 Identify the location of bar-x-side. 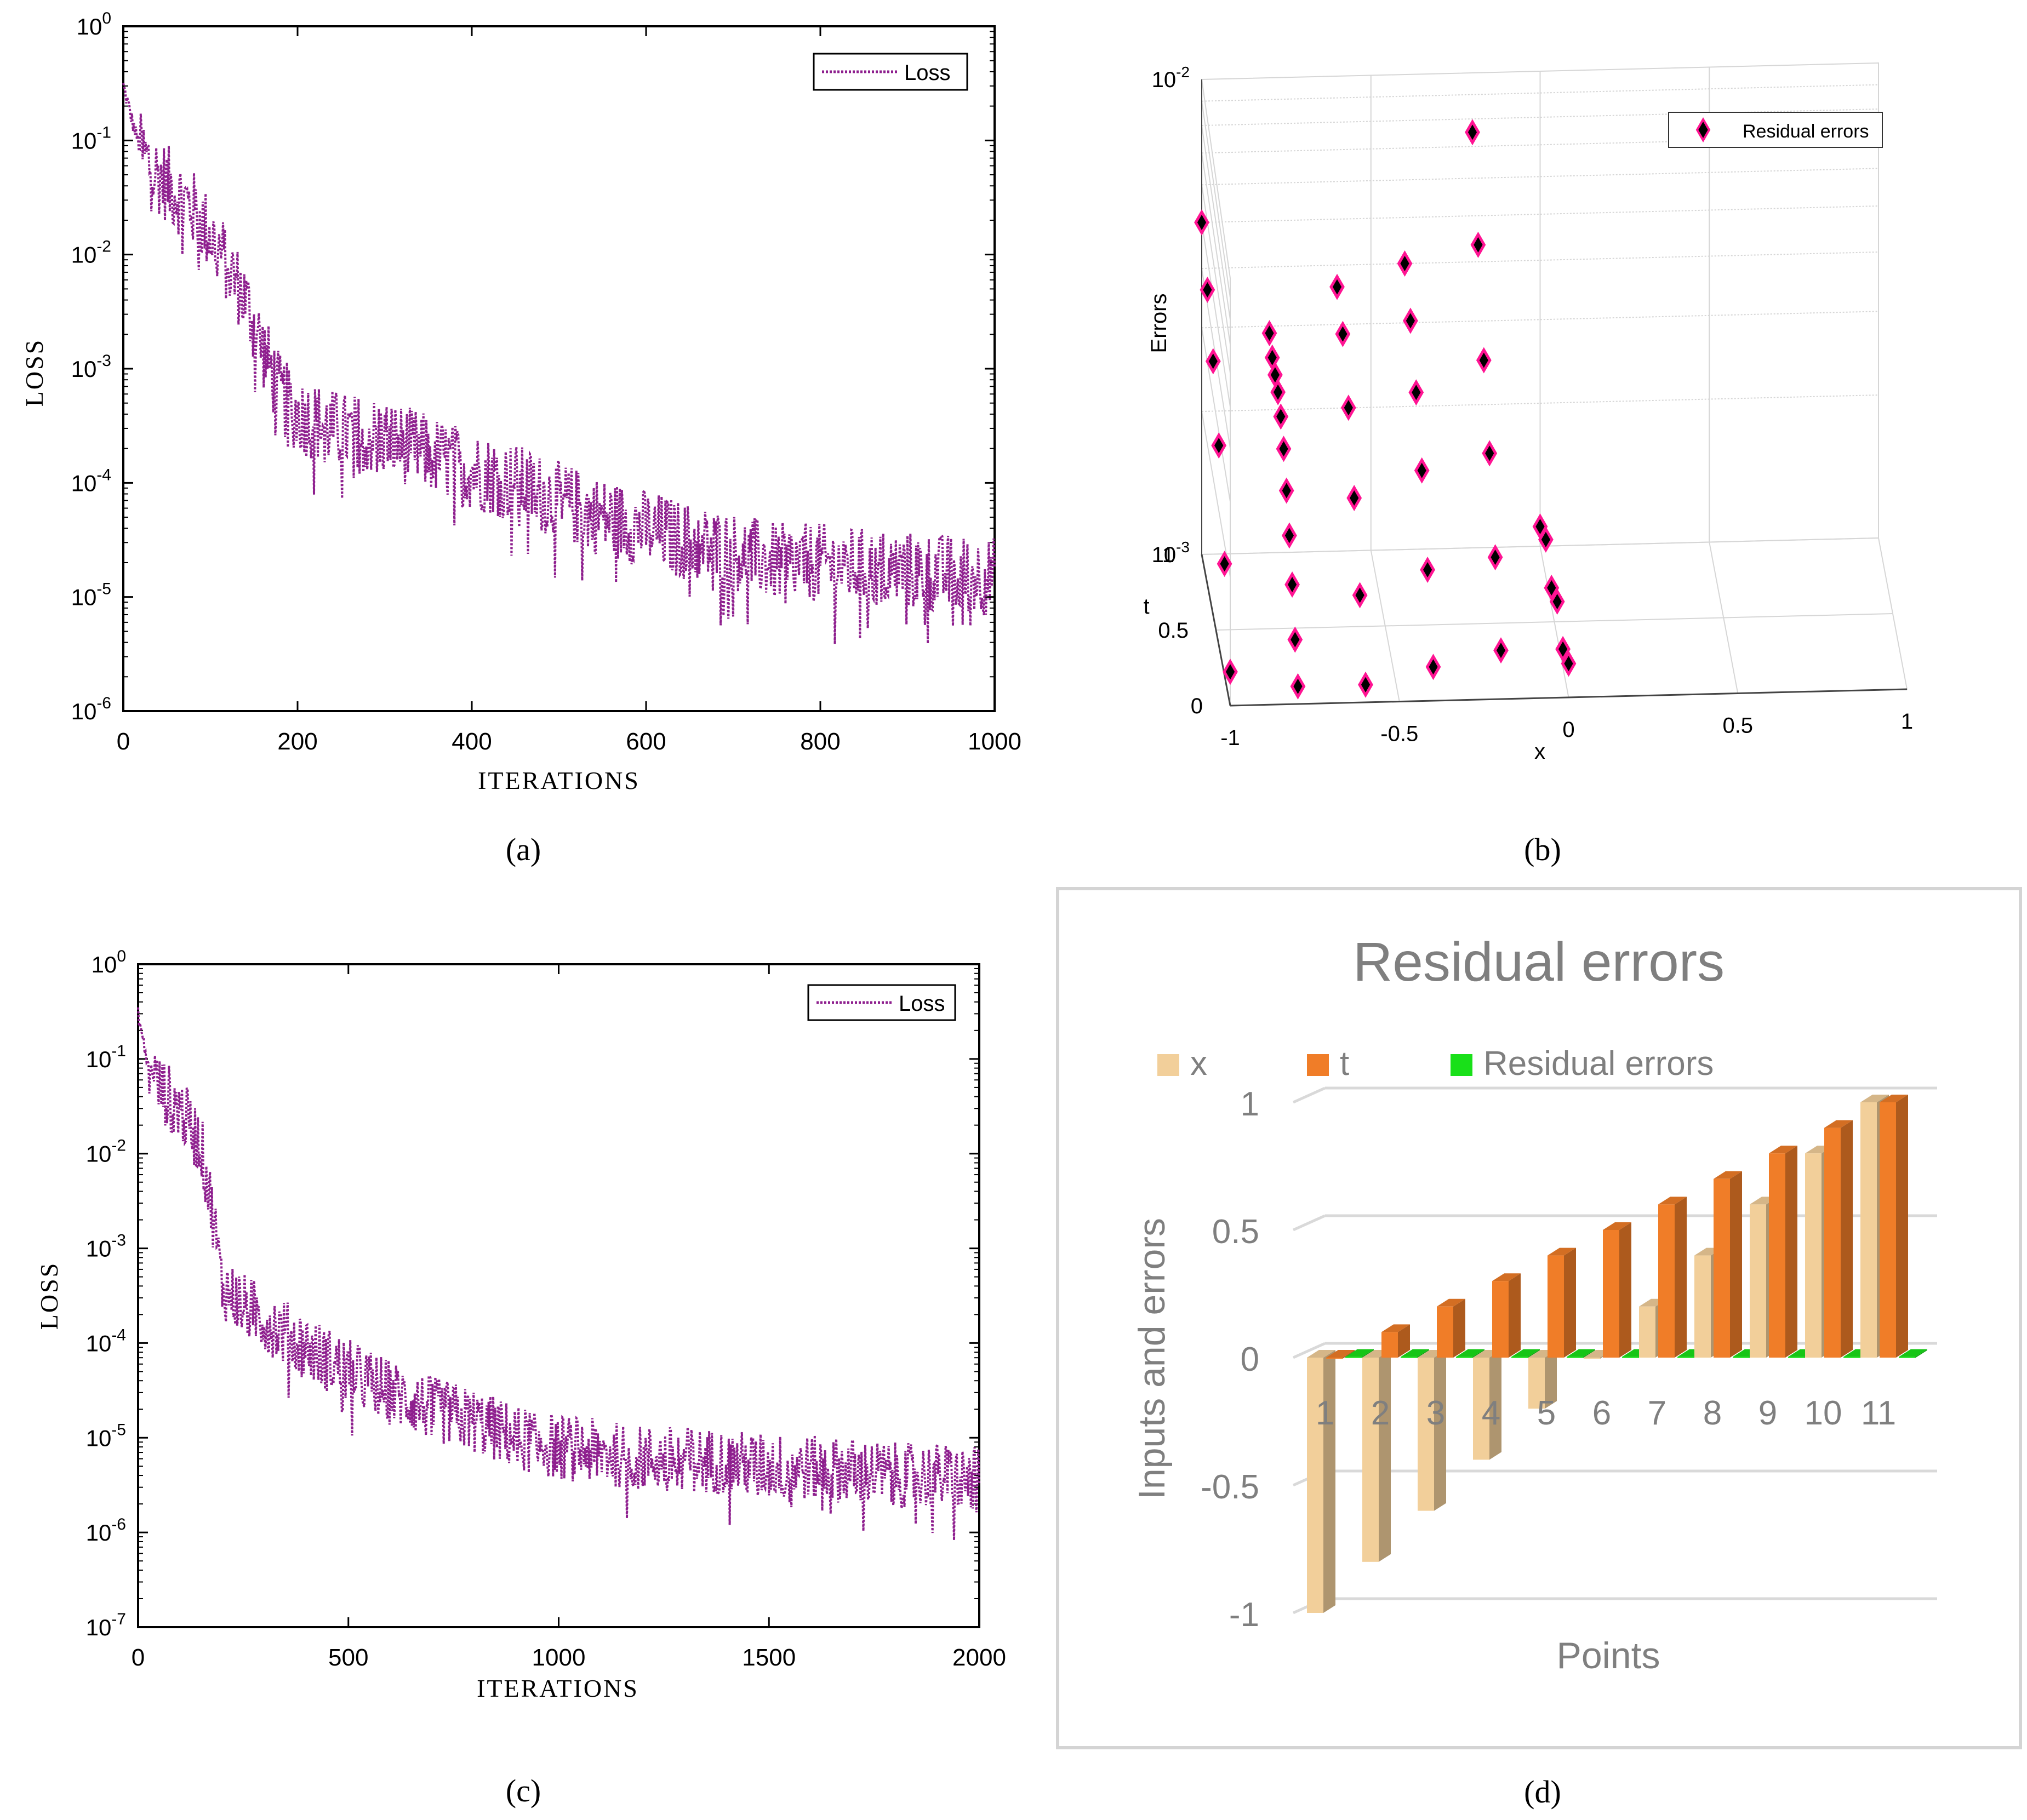
(1551, 1379).